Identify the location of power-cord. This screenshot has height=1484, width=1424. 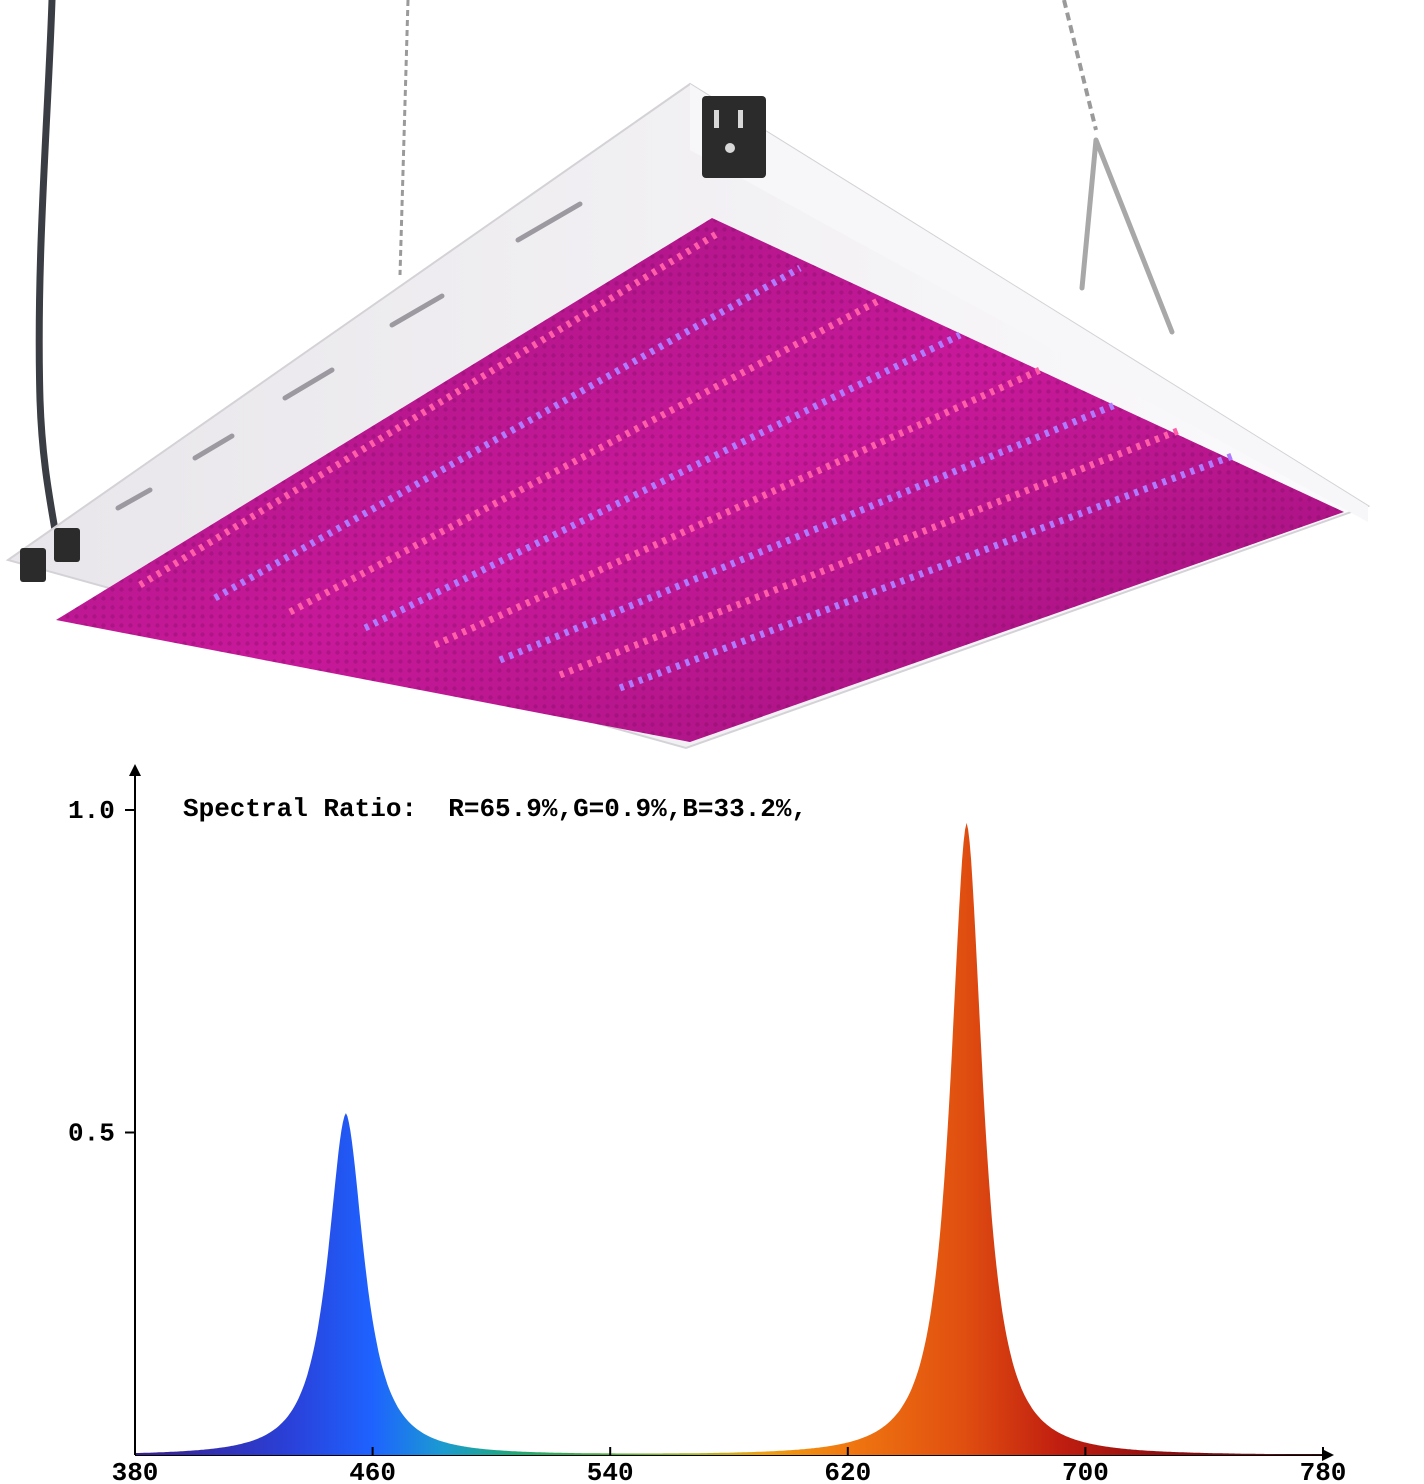
(47, 267).